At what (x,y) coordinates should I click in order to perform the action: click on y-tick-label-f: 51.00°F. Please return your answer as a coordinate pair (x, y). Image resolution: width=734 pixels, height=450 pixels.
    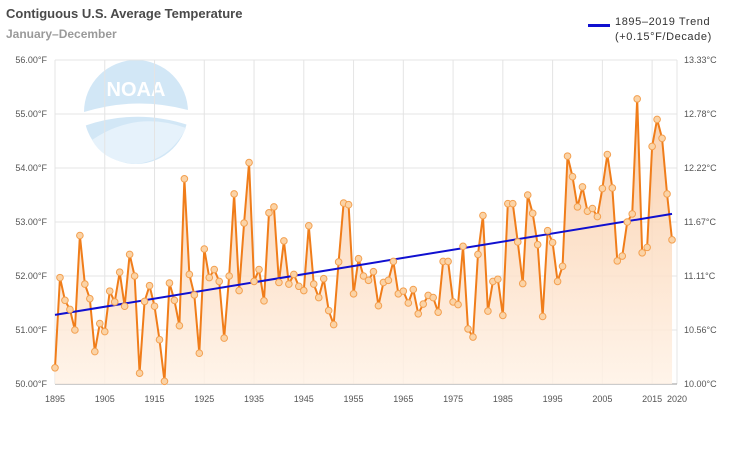
    Looking at the image, I should click on (31, 330).